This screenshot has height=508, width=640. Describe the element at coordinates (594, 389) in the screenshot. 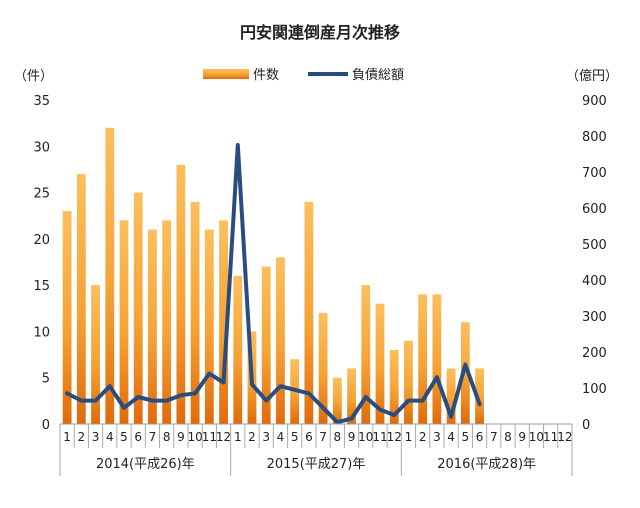

I see `y-right-tick-label: 100` at that location.